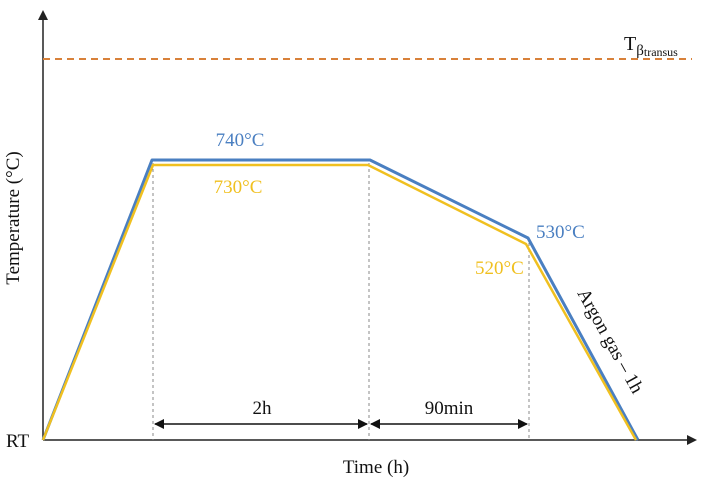 This screenshot has width=703, height=484. Describe the element at coordinates (449, 408) in the screenshot. I see `cooling-duration-label: 90min` at that location.